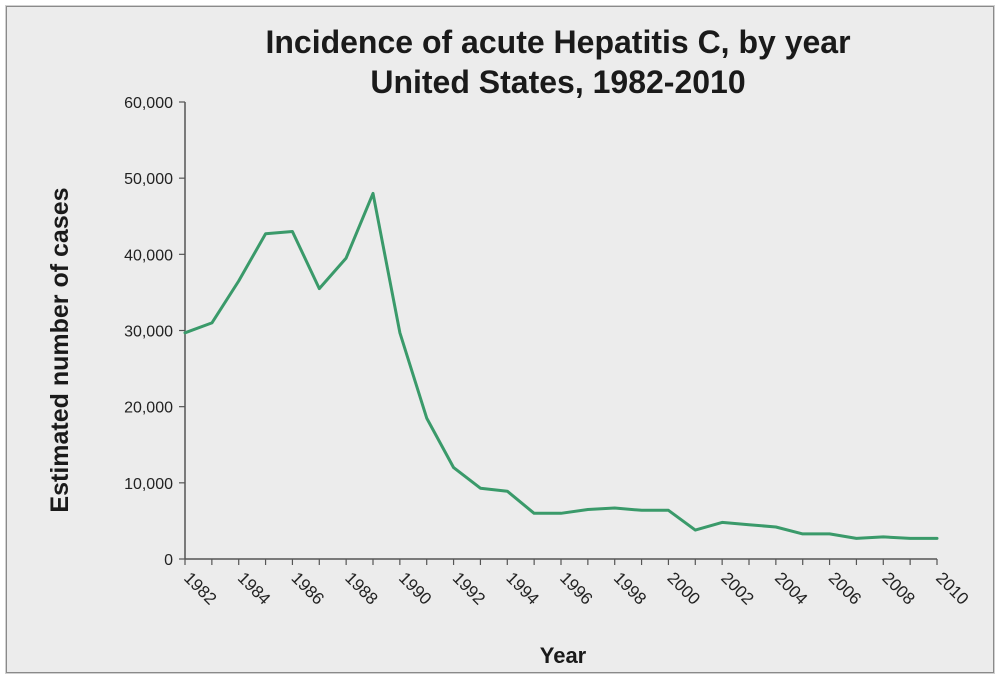  Describe the element at coordinates (148, 332) in the screenshot. I see `y-tick-label: 30,000` at that location.